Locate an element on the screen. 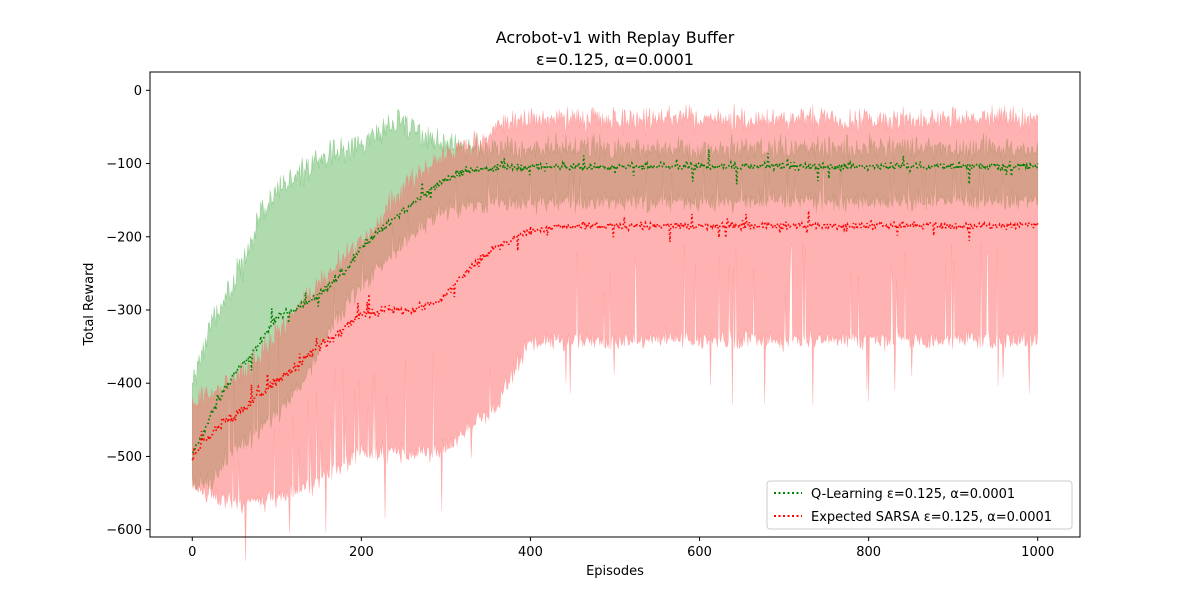 This screenshot has height=600, width=1200. y-tick-label: −200 is located at coordinates (124, 237).